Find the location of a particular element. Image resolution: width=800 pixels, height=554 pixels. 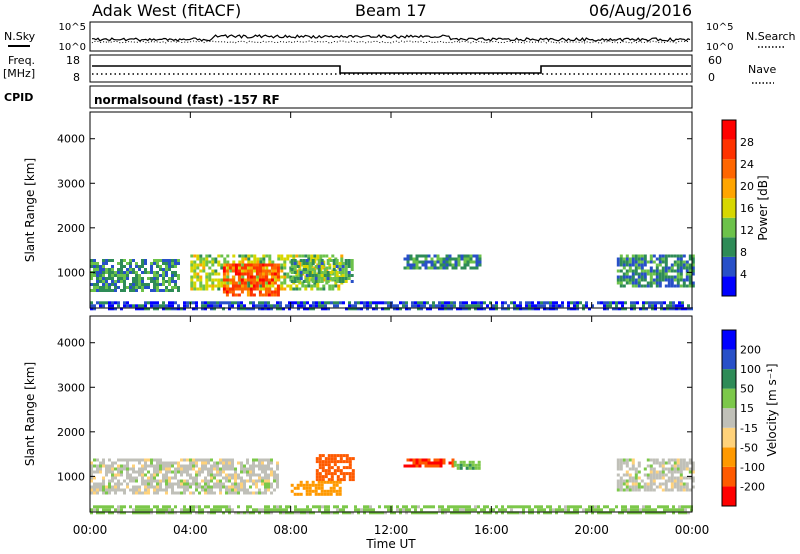

colorbar-tick-label: -15 is located at coordinates (749, 428).